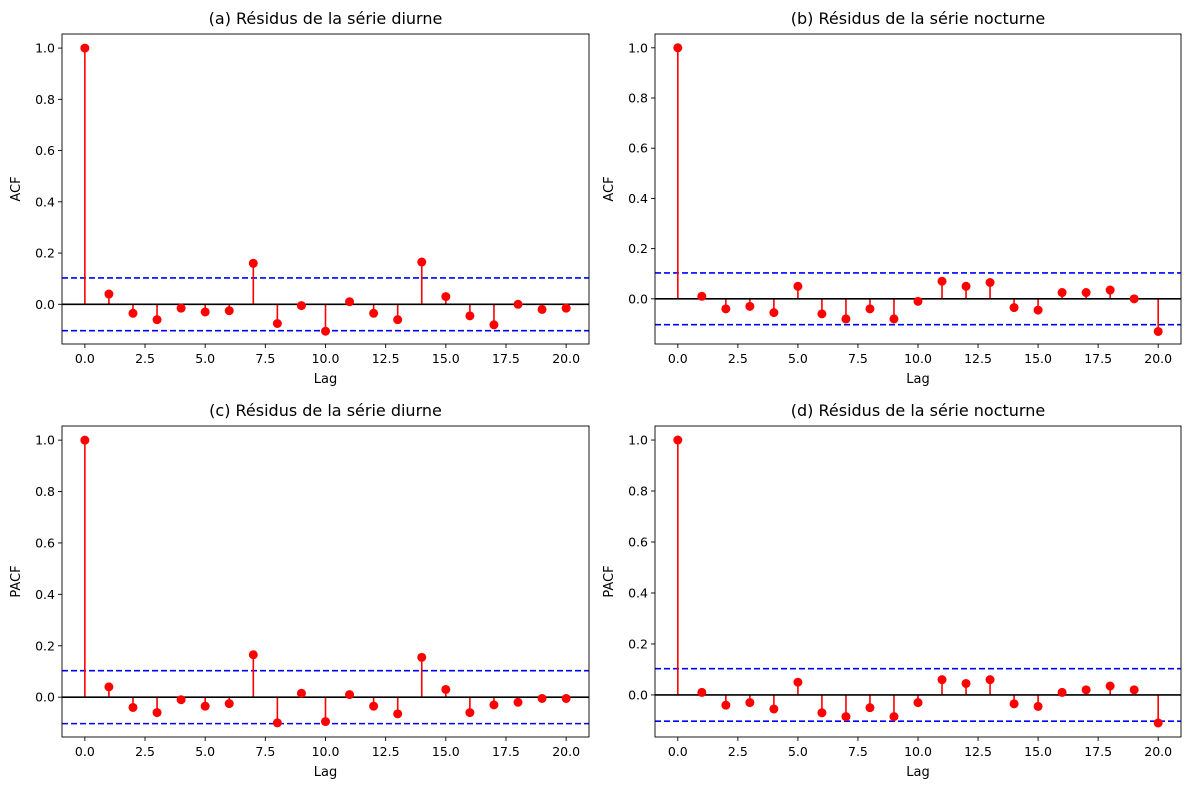 Image resolution: width=1189 pixels, height=790 pixels. I want to click on x-tick-label: 7.5, so click(265, 751).